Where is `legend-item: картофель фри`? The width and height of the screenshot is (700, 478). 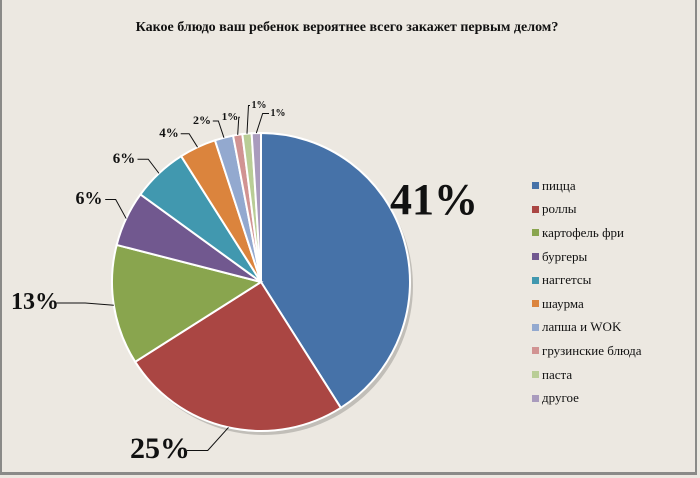
legend-item: картофель фри is located at coordinates (587, 233).